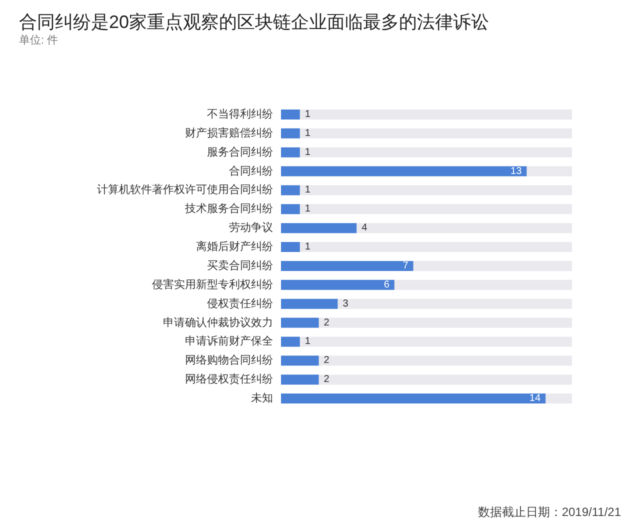 The image size is (639, 526). What do you see at coordinates (387, 284) in the screenshot?
I see `data-label: 6` at bounding box center [387, 284].